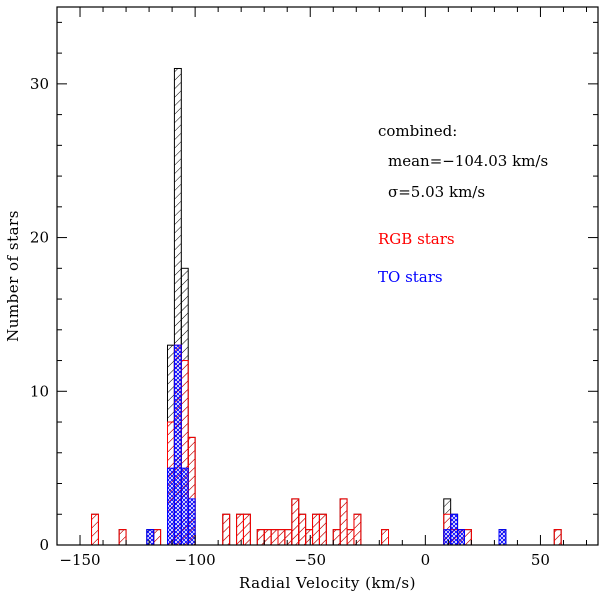  What do you see at coordinates (416, 239) in the screenshot?
I see `legend-rgb-stars: RGB stars` at bounding box center [416, 239].